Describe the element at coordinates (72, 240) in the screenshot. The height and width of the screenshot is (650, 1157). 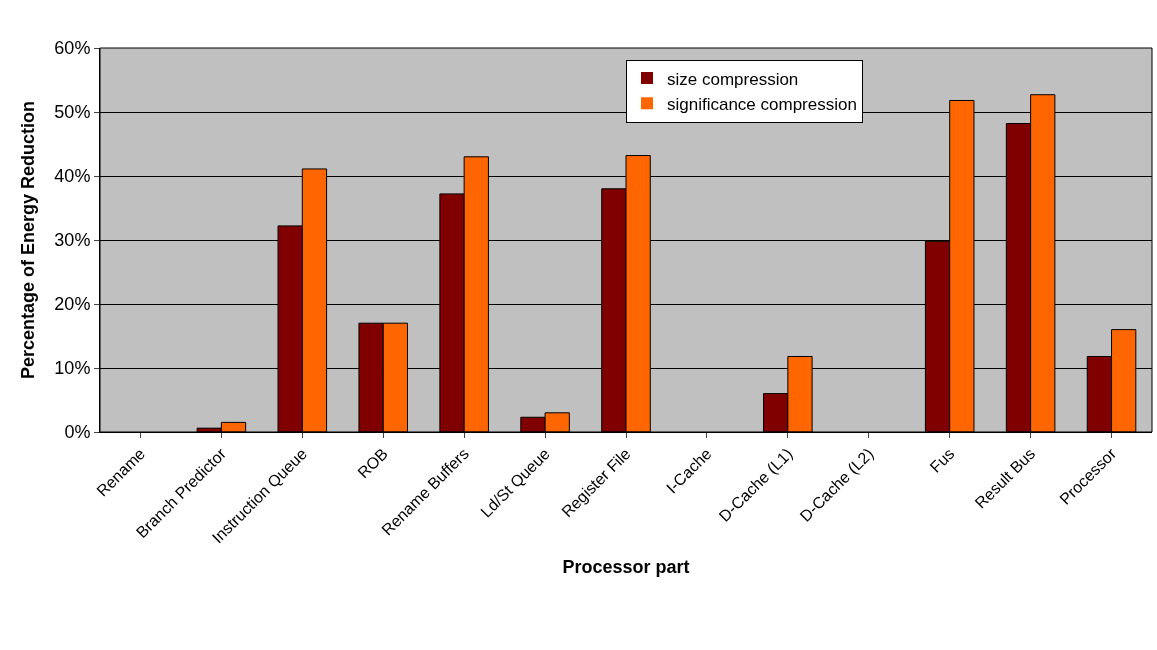
I see `y-tick-label: 30%` at that location.